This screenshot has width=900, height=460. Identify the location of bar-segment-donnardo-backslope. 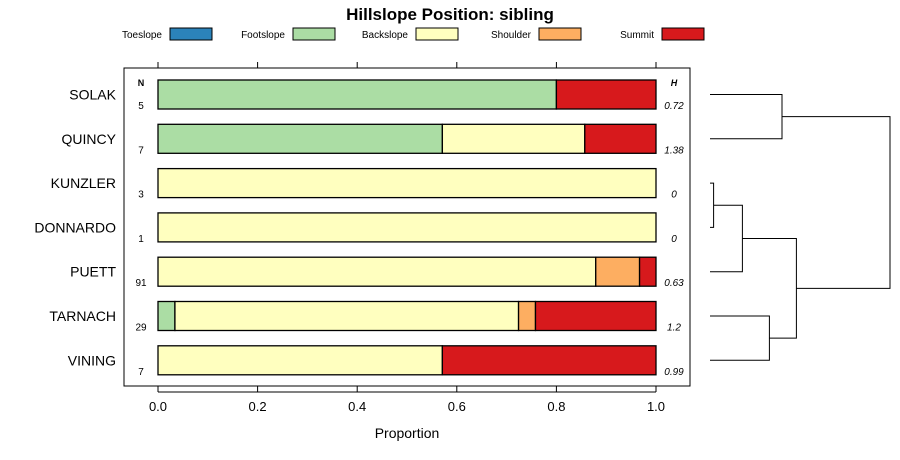
(407, 227).